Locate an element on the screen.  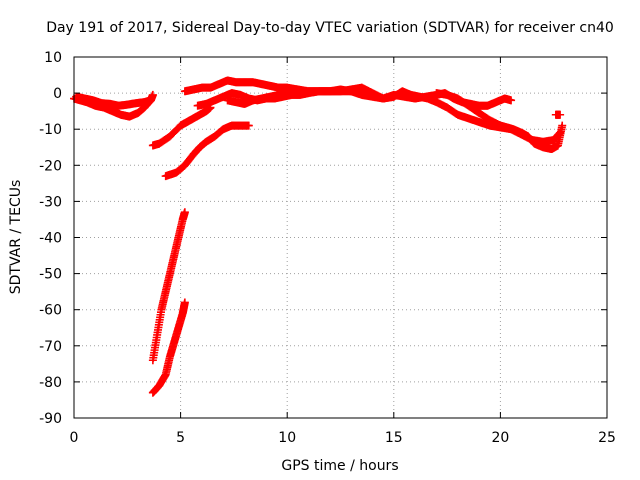
y-tick-label: -40 is located at coordinates (50, 239).